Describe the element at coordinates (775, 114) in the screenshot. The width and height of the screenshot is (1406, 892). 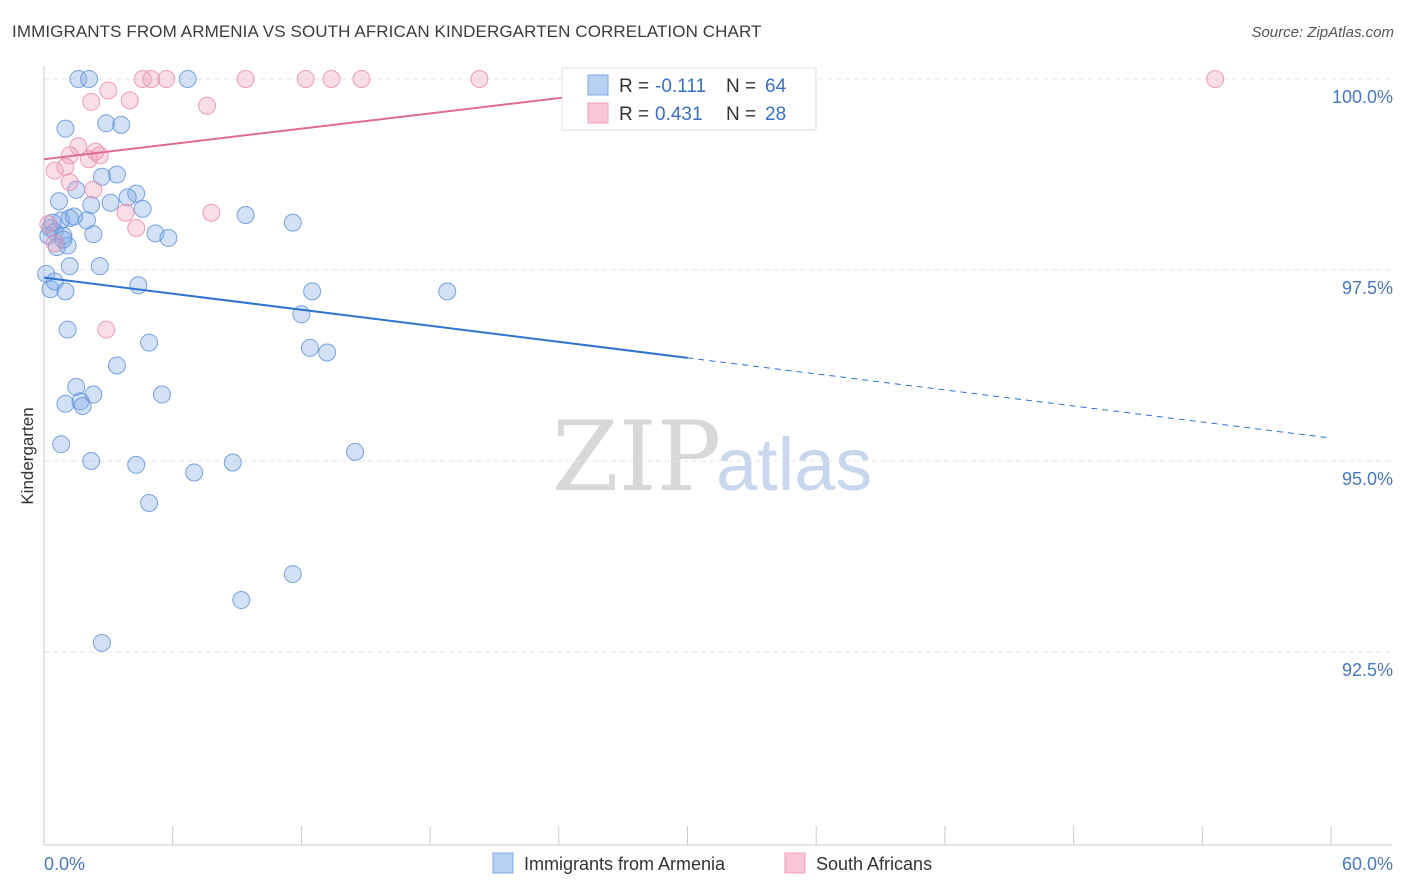
I see `legend-n-value-south-africans: 28` at that location.